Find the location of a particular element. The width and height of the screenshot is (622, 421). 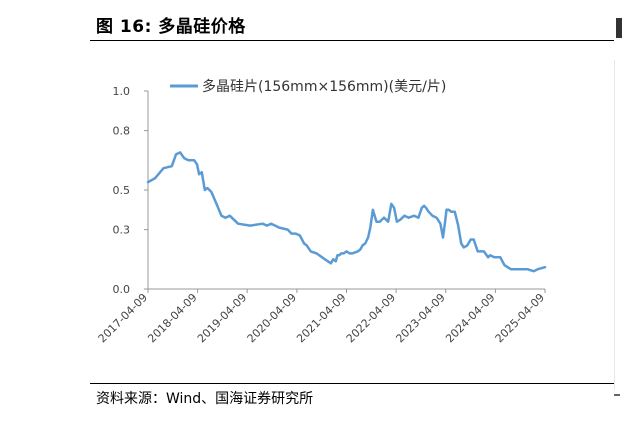

x-tick-label: 2018-04-09 is located at coordinates (172, 318).